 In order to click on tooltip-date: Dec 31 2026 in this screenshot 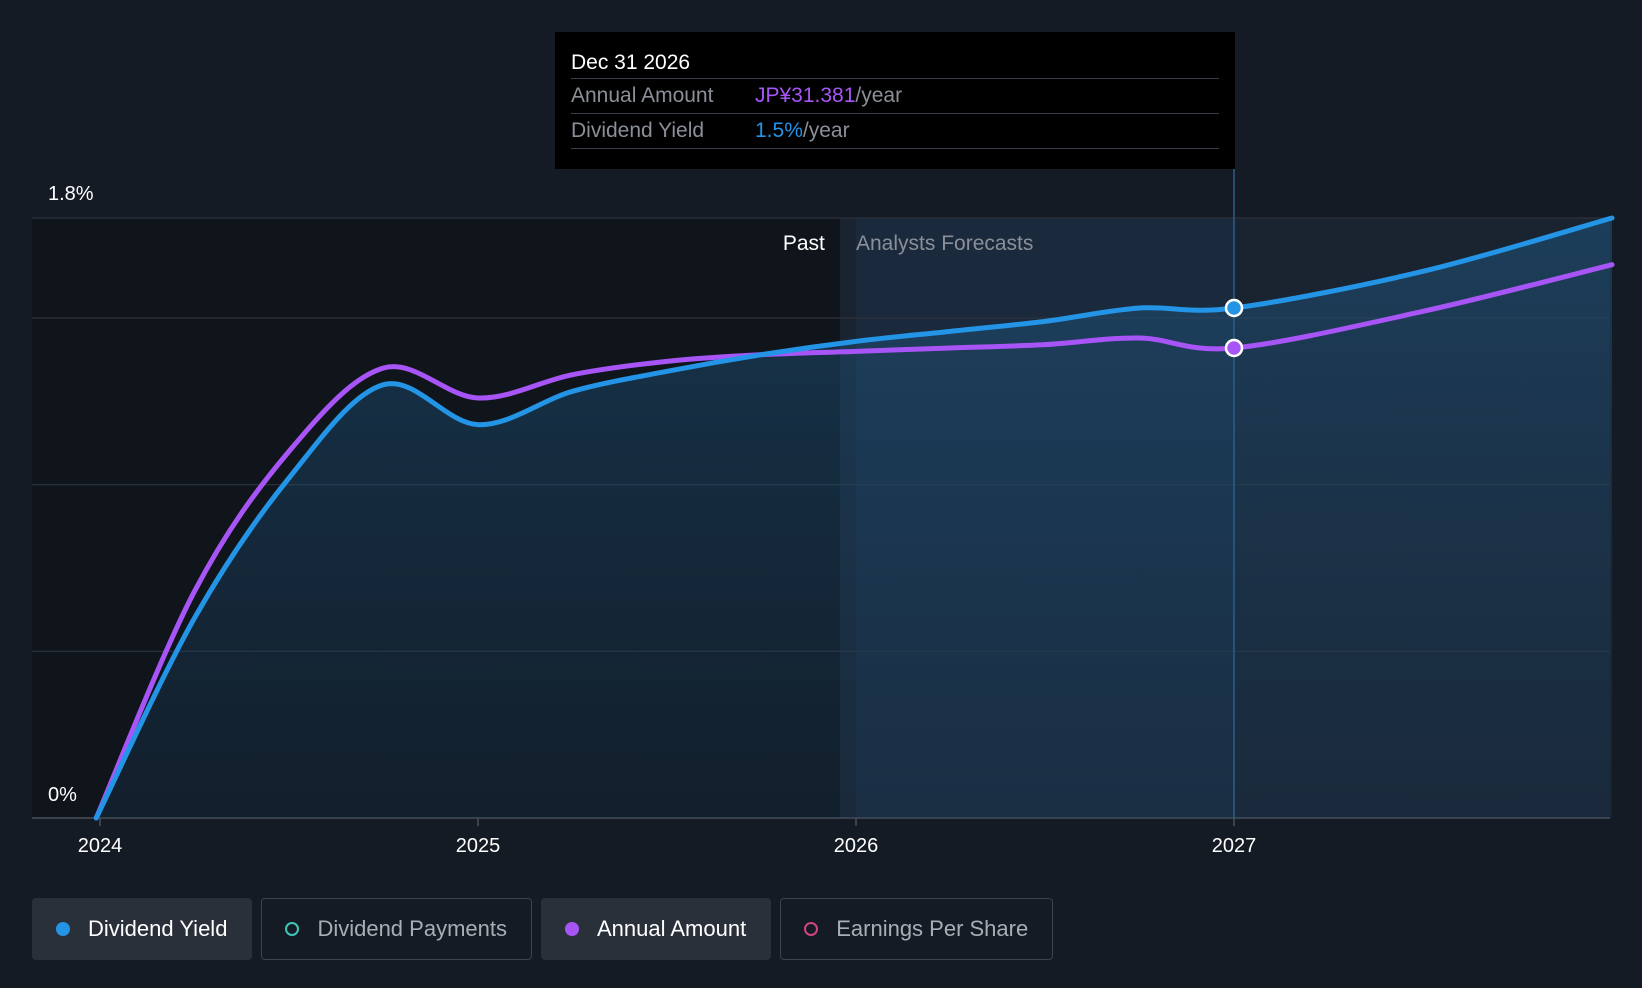, I will do `click(631, 62)`.